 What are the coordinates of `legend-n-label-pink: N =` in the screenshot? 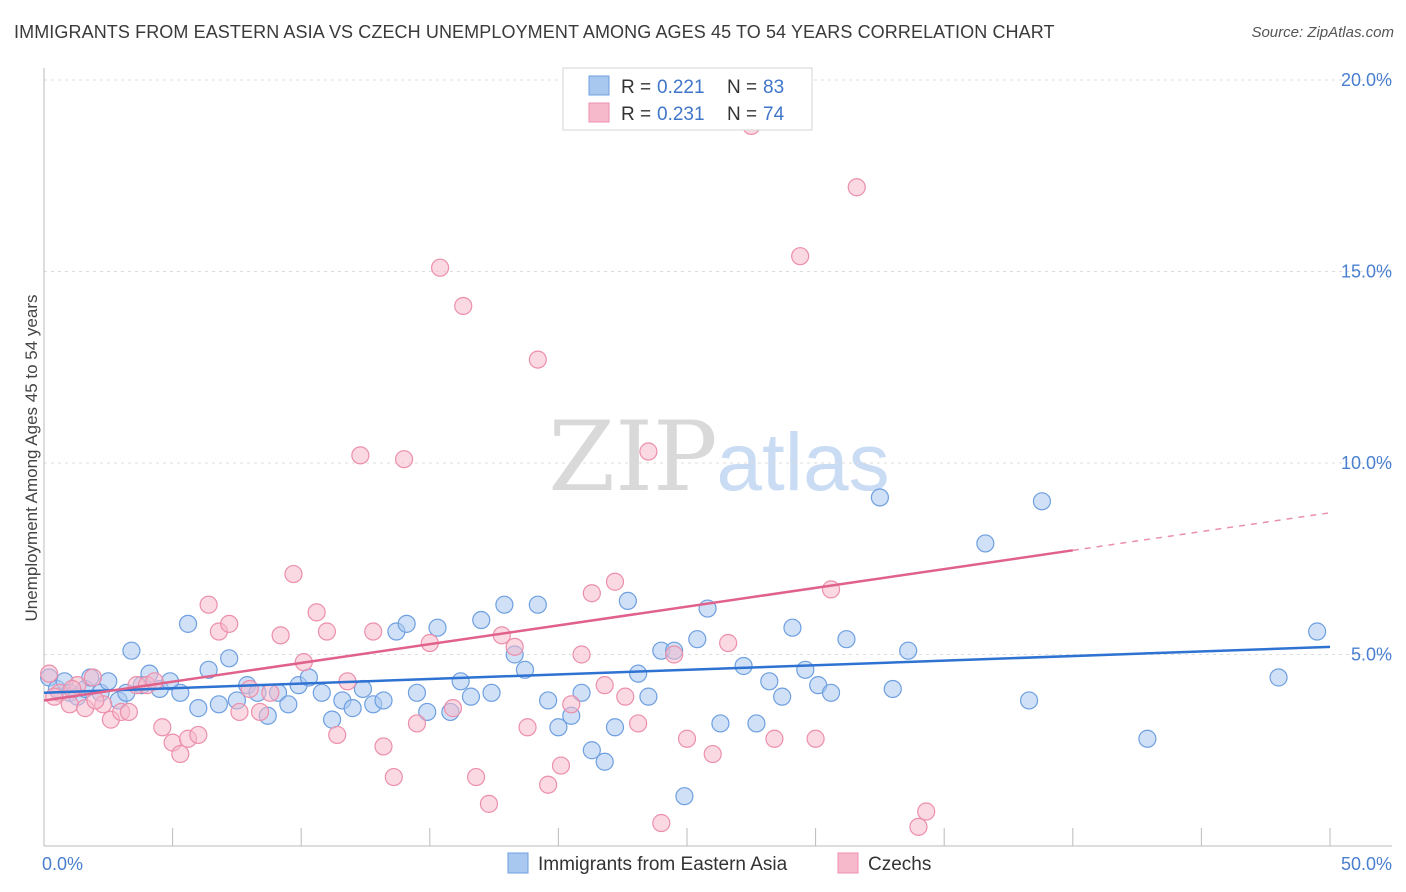 It's located at (742, 114).